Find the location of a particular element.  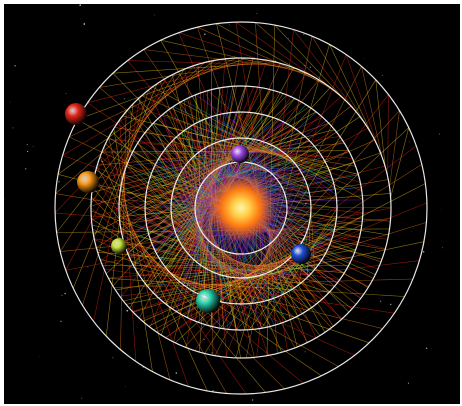

central-star is located at coordinates (241, 208).